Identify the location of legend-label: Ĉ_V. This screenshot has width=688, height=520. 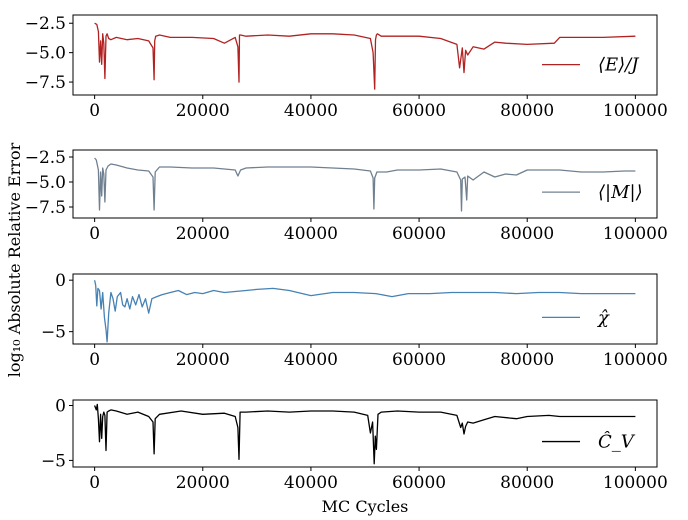
(617, 441).